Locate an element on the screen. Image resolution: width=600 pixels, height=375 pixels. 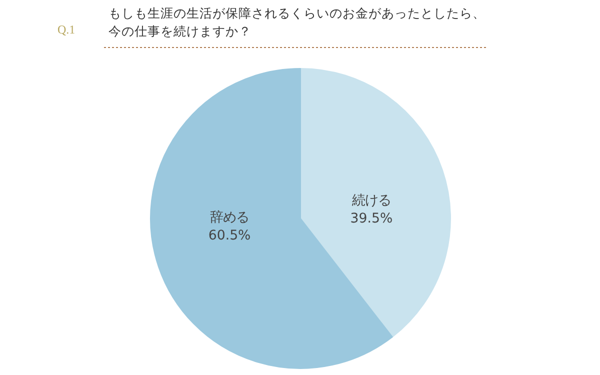
chart-title: もしも生涯の生活が保障されるくらいのお金があったとしたら、今の仕事を続けますか？ is located at coordinates (297, 21).